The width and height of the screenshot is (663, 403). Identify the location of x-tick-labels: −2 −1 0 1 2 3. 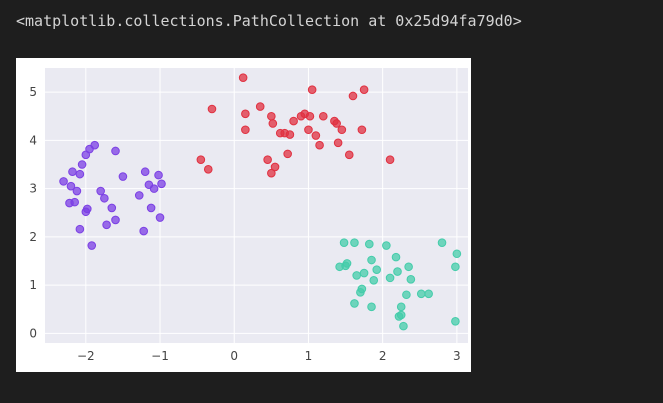
(269, 356).